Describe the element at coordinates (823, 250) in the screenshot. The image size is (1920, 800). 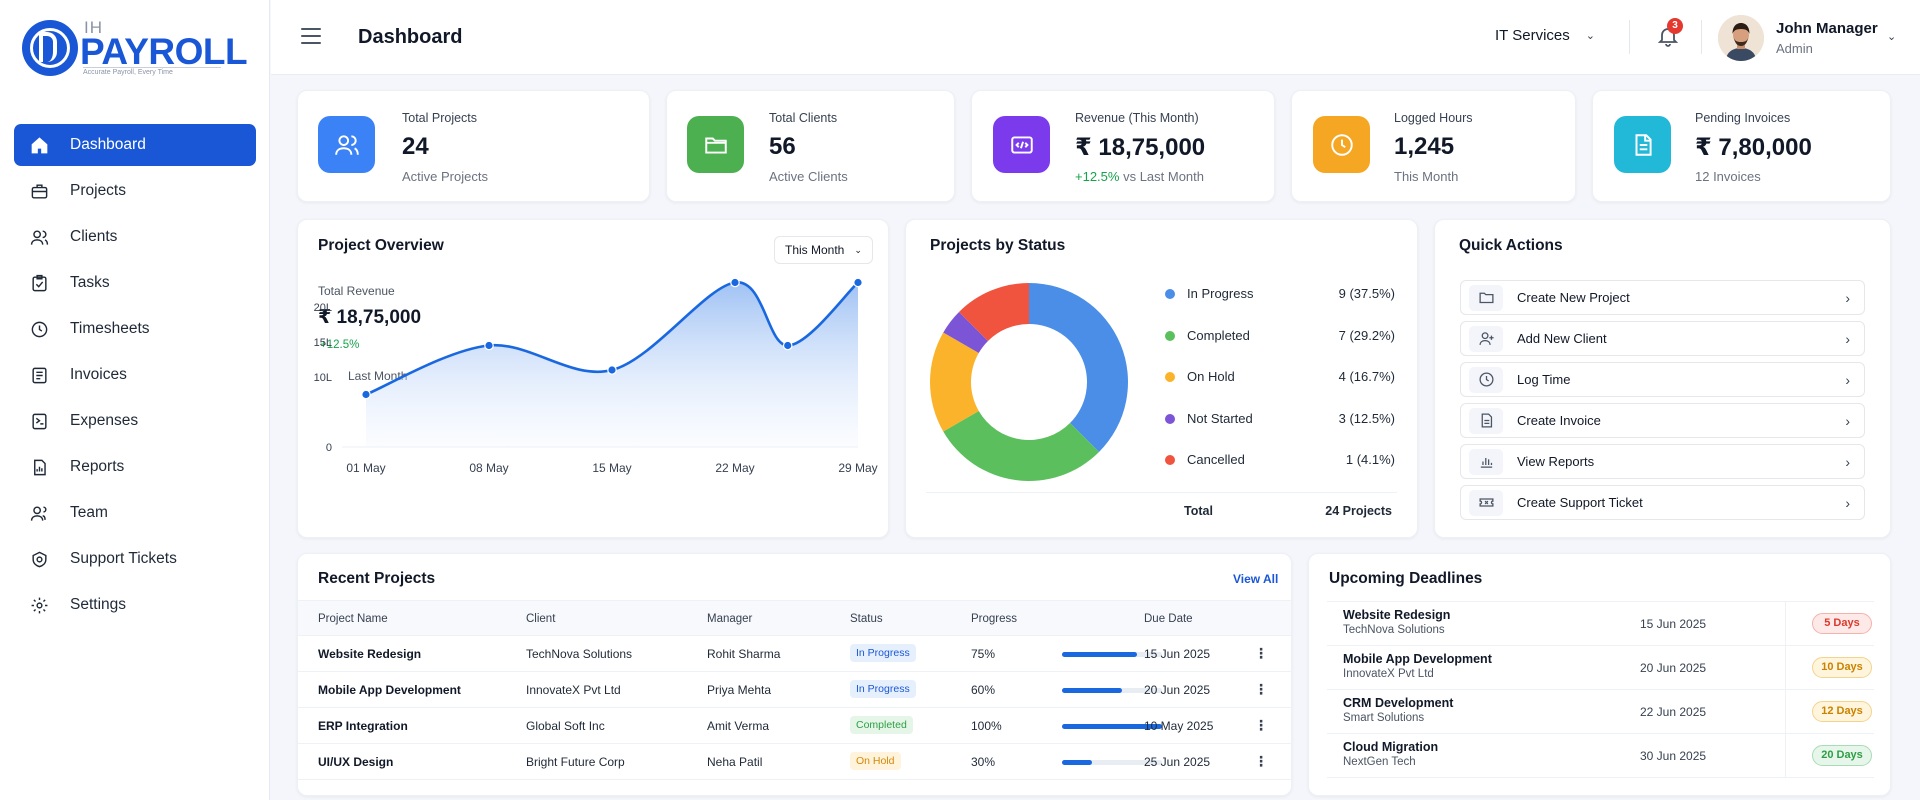
I see `range-selector: This Month ⌄` at that location.